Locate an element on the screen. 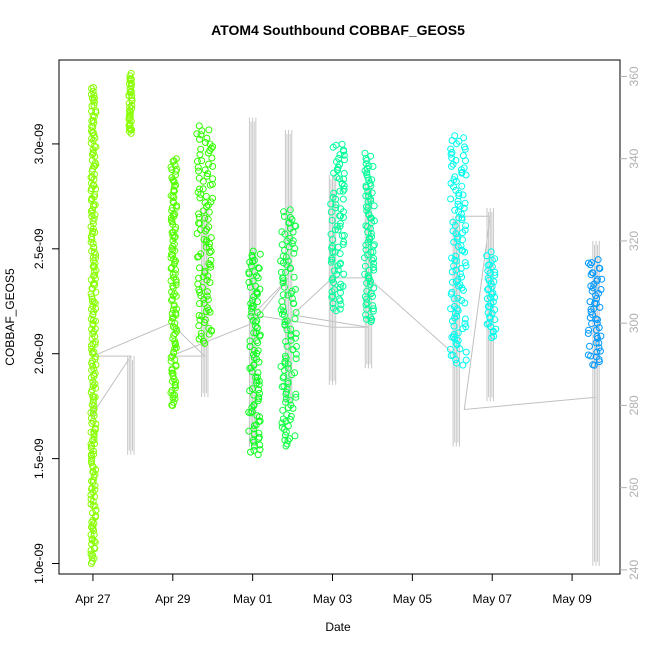 The width and height of the screenshot is (650, 650). x-tick-label: May 07 is located at coordinates (493, 599).